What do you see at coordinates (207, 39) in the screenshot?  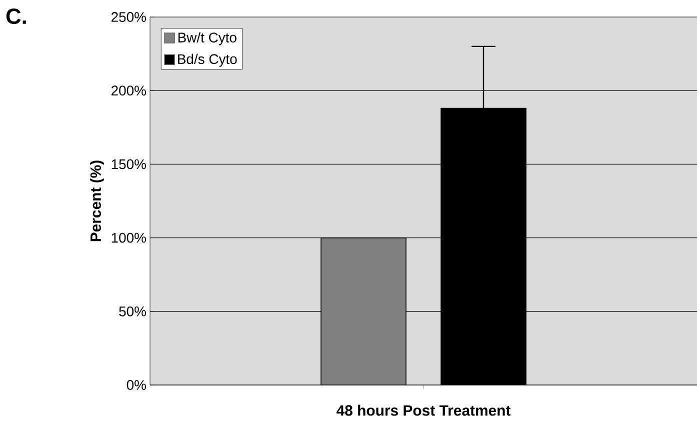 I see `legend-label: Bw/t Cyto` at bounding box center [207, 39].